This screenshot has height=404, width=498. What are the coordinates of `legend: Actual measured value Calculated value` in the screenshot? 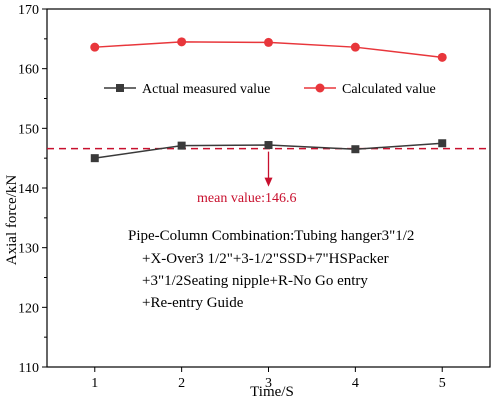 It's located at (270, 89).